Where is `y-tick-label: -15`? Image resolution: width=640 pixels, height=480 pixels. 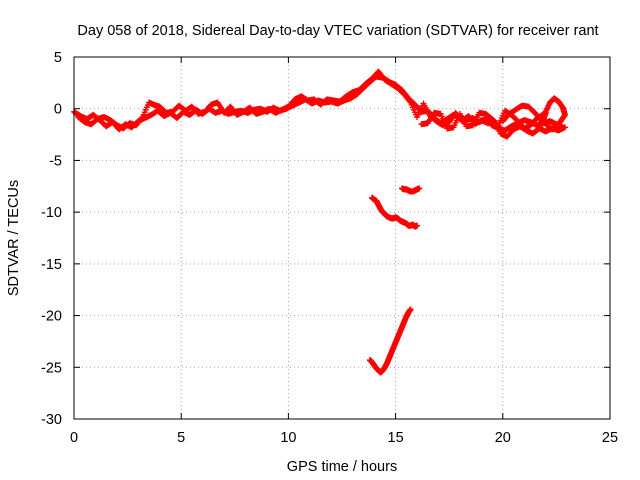
y-tick-label: -15 is located at coordinates (51, 265).